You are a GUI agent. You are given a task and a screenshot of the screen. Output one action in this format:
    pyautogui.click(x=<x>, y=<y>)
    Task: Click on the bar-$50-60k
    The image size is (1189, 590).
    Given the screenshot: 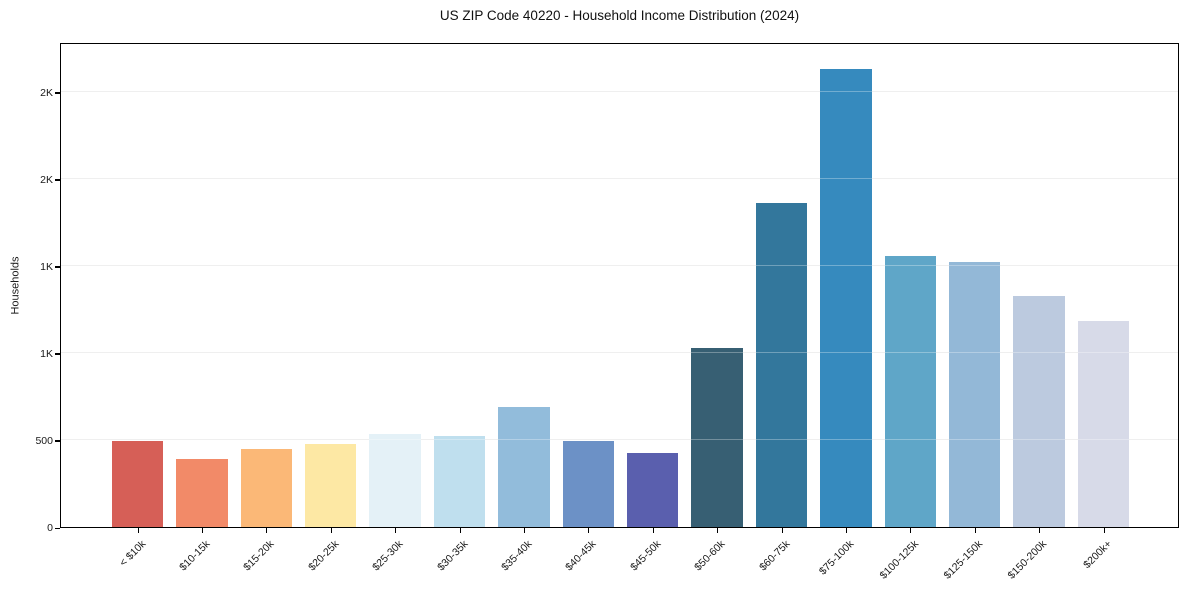 What is the action you would take?
    pyautogui.click(x=717, y=437)
    